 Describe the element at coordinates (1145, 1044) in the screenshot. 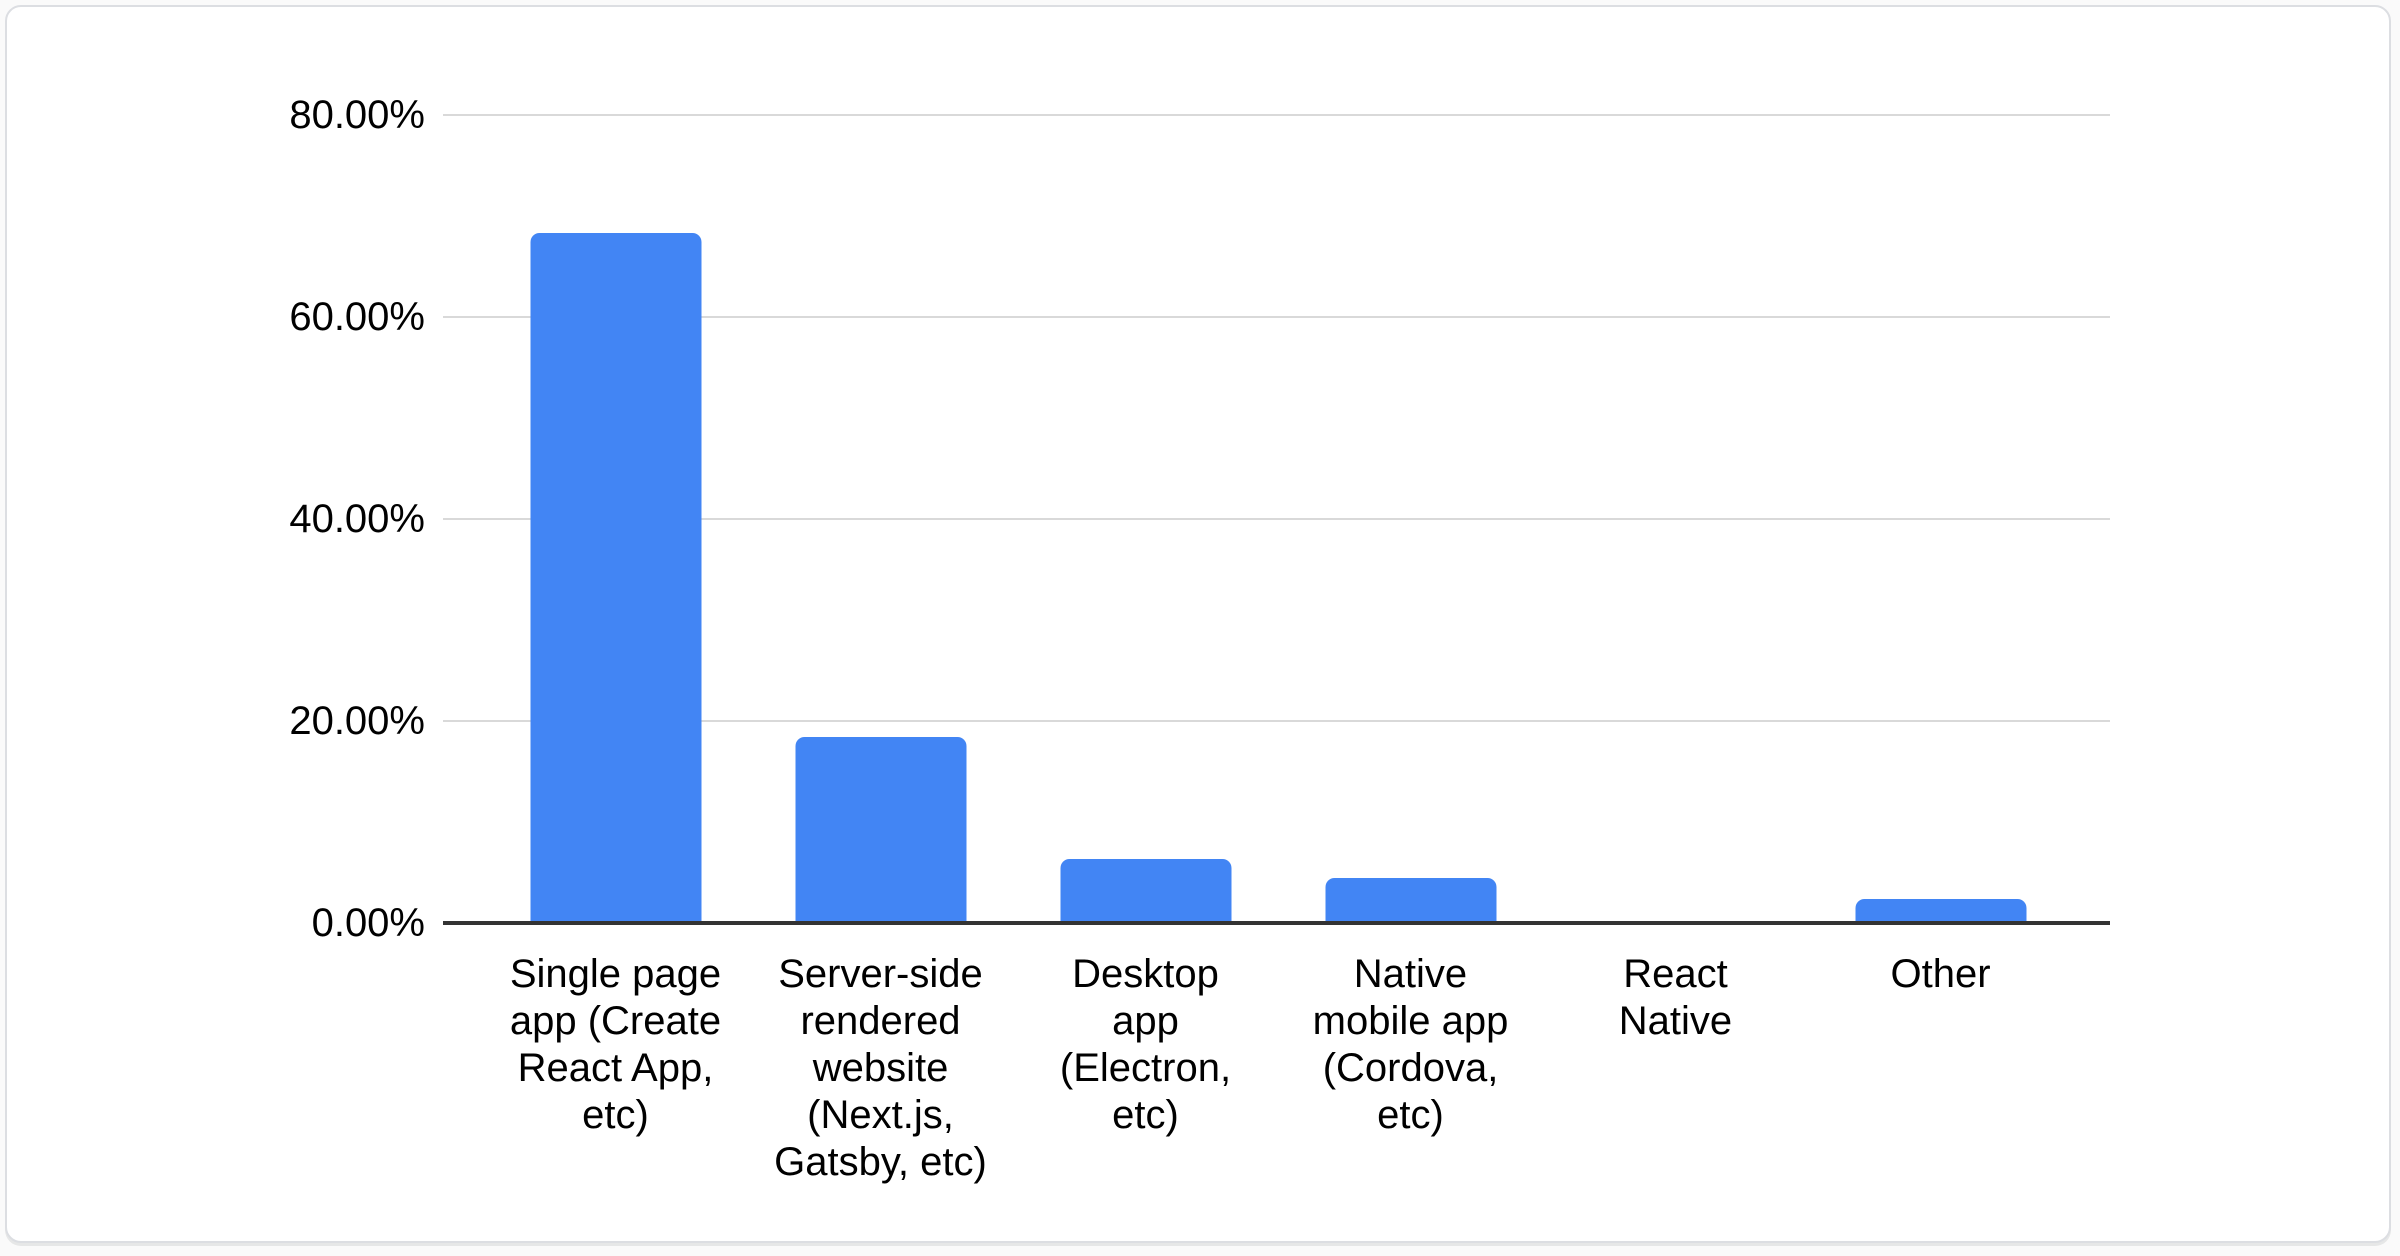

I see `x-axis-category-label: Desktop app (Electron, etc)` at that location.